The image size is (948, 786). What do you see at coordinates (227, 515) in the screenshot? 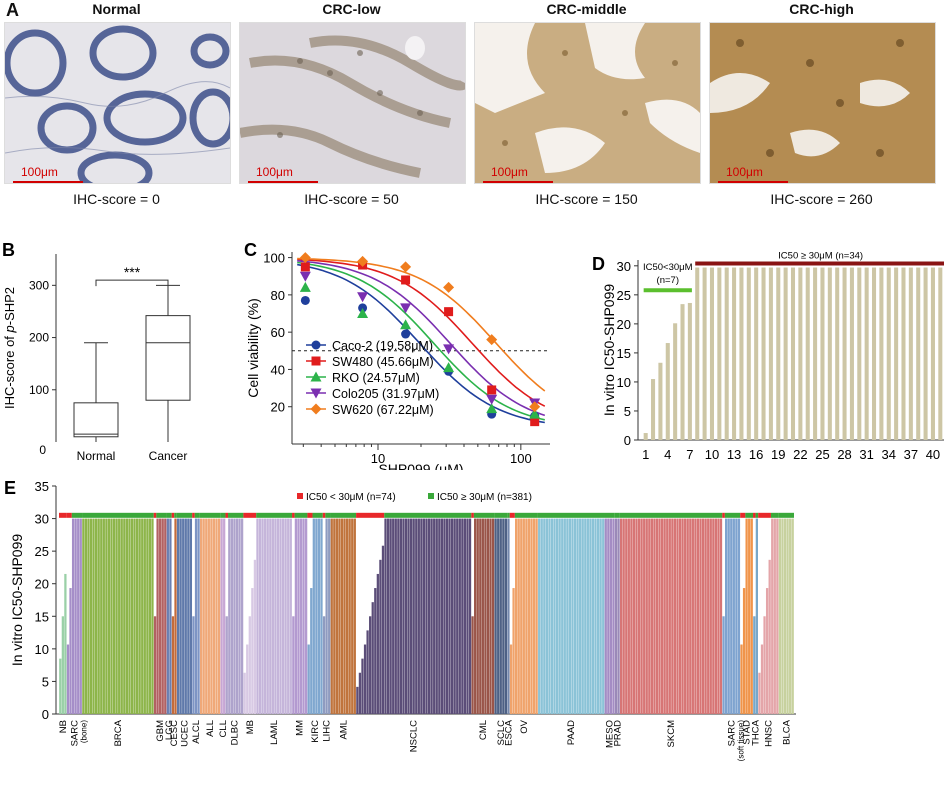
I see `band-sensitive` at bounding box center [227, 515].